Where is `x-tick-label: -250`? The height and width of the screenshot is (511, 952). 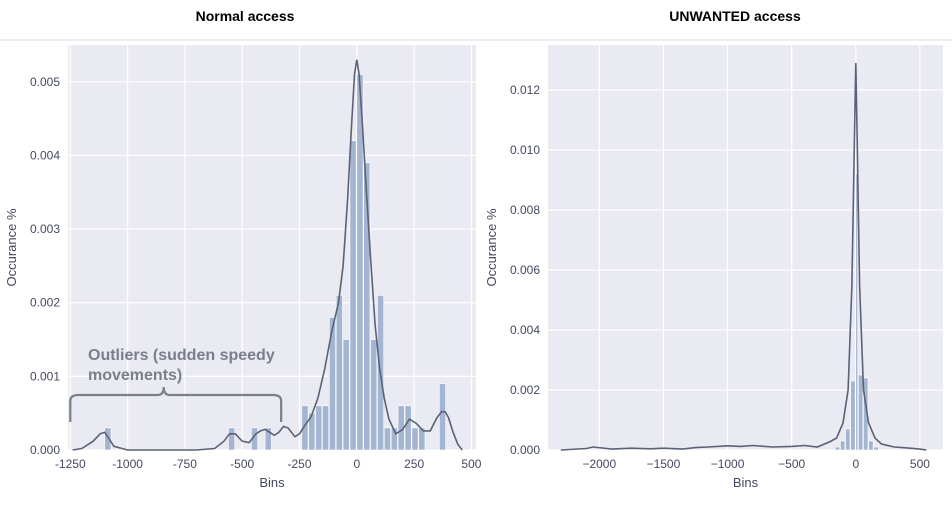
x-tick-label: -250 is located at coordinates (299, 464).